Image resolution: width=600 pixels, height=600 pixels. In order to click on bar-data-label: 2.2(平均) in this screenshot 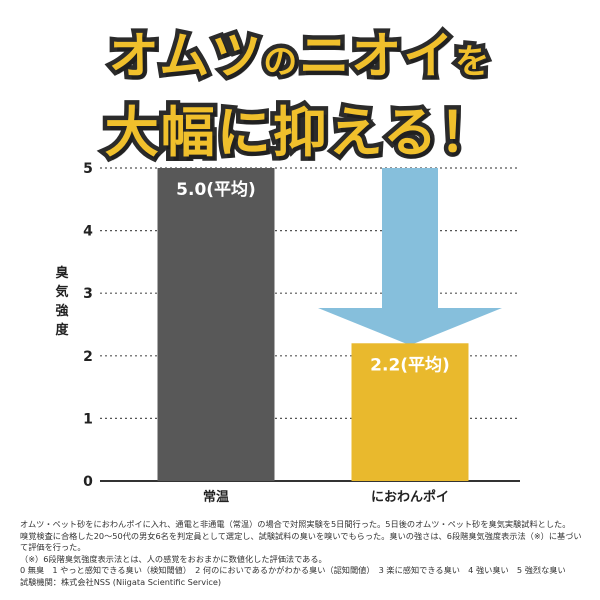, I will do `click(410, 364)`.